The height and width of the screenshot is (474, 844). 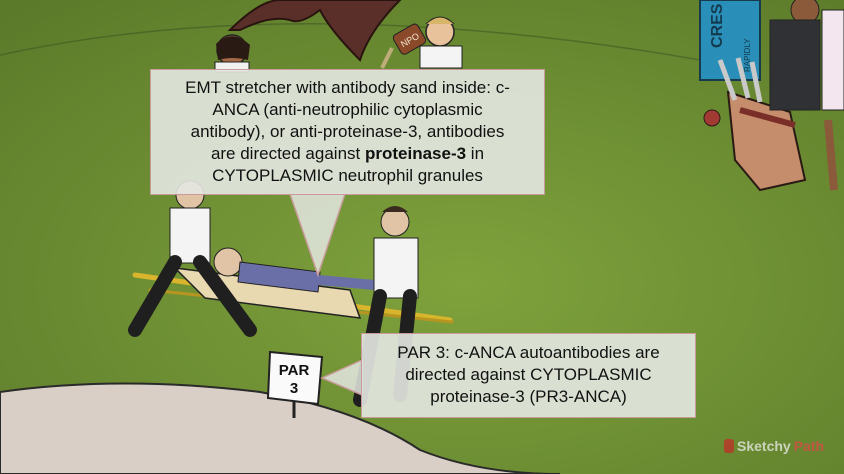 I want to click on main-callout-line4: are directed against proteinase-3 in, so click(x=347, y=154).